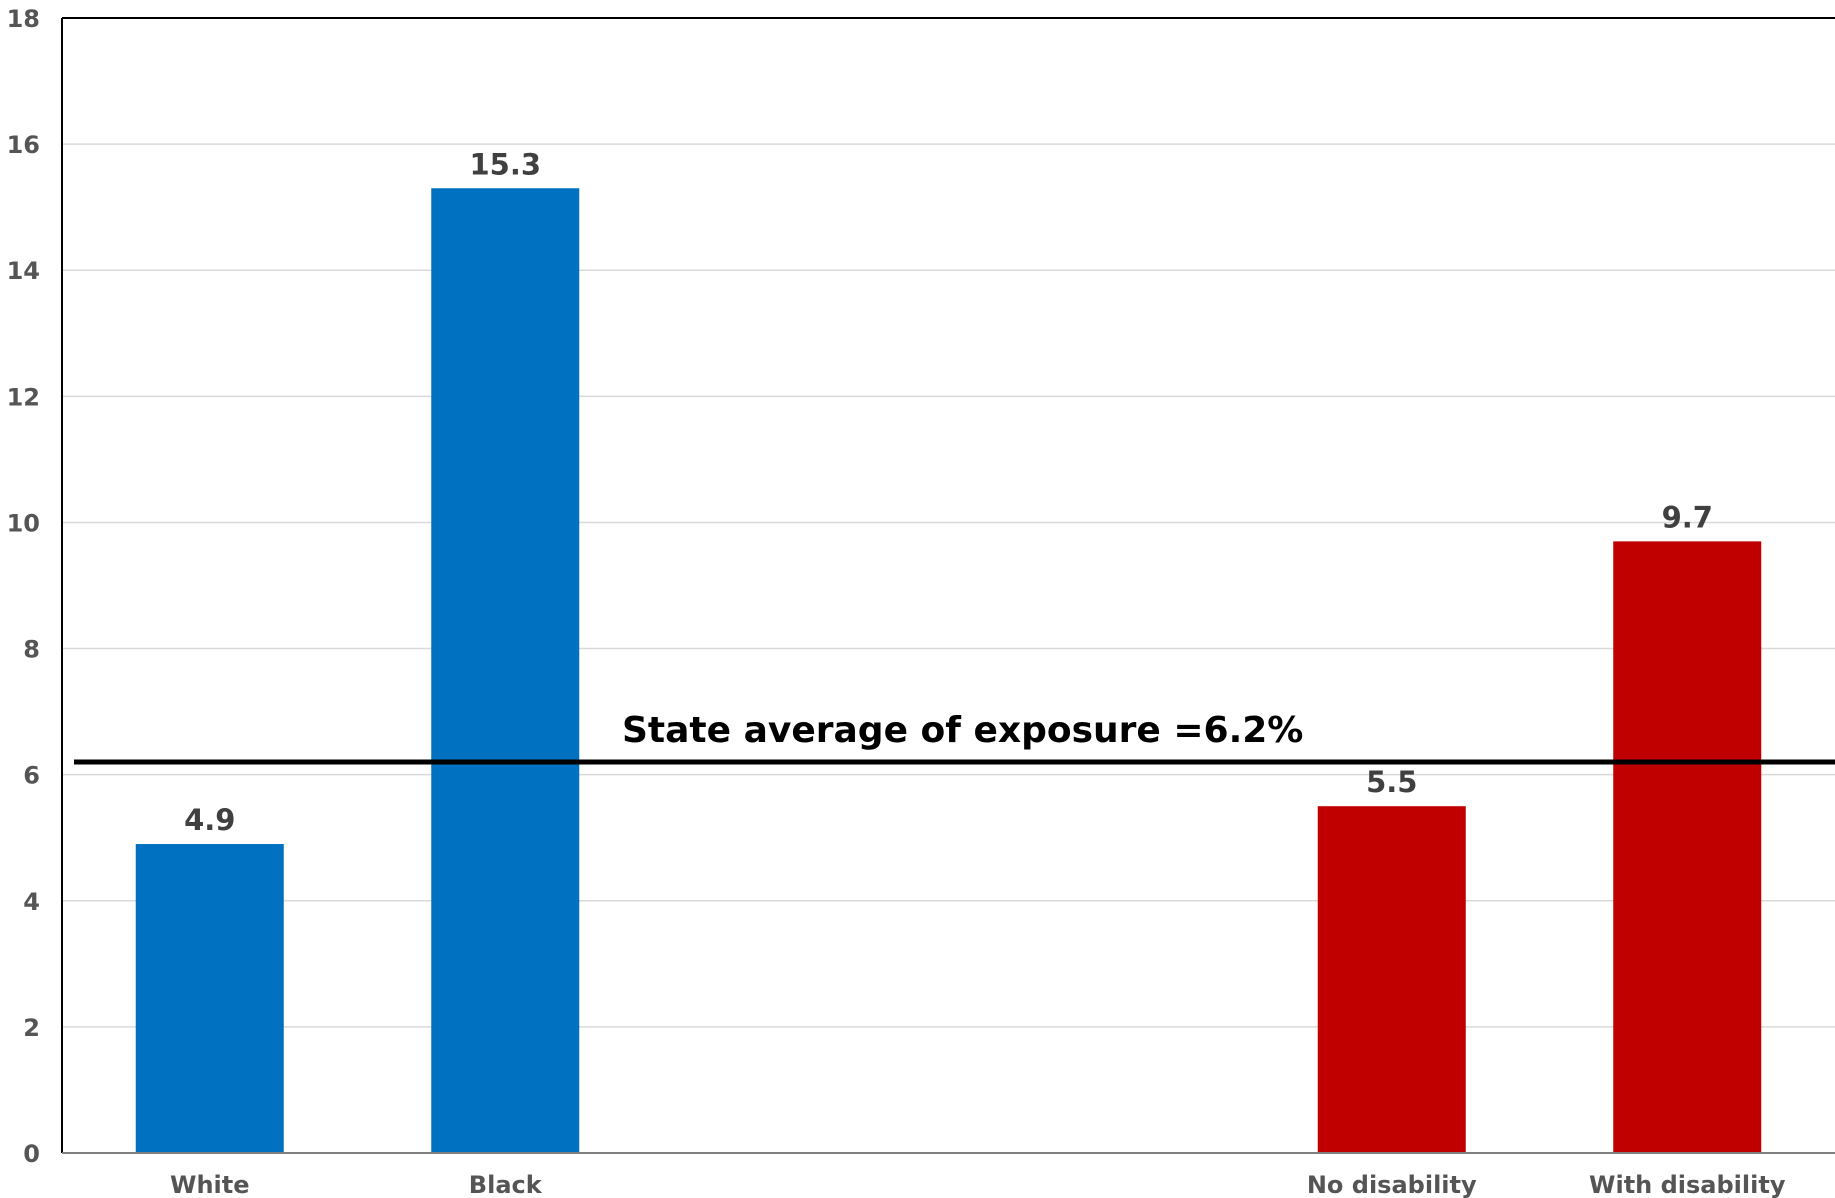 This screenshot has height=1198, width=1835. What do you see at coordinates (31, 1028) in the screenshot?
I see `y-tick-label: 2` at bounding box center [31, 1028].